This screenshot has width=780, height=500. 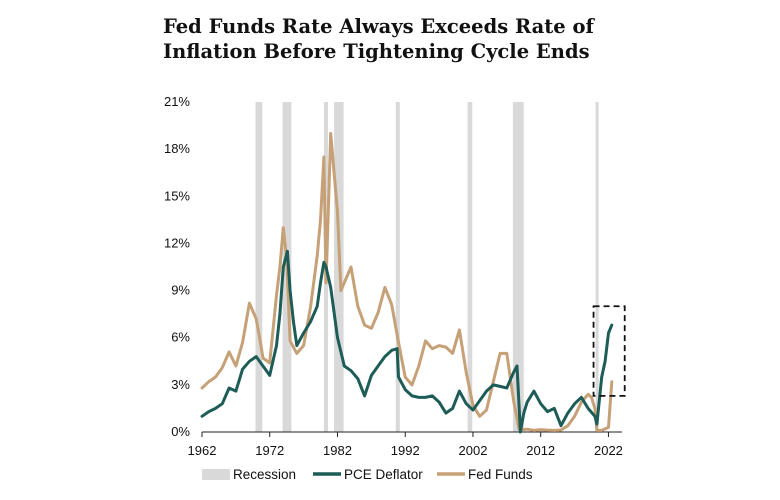 What do you see at coordinates (177, 101) in the screenshot?
I see `y-tick-label: 21%` at bounding box center [177, 101].